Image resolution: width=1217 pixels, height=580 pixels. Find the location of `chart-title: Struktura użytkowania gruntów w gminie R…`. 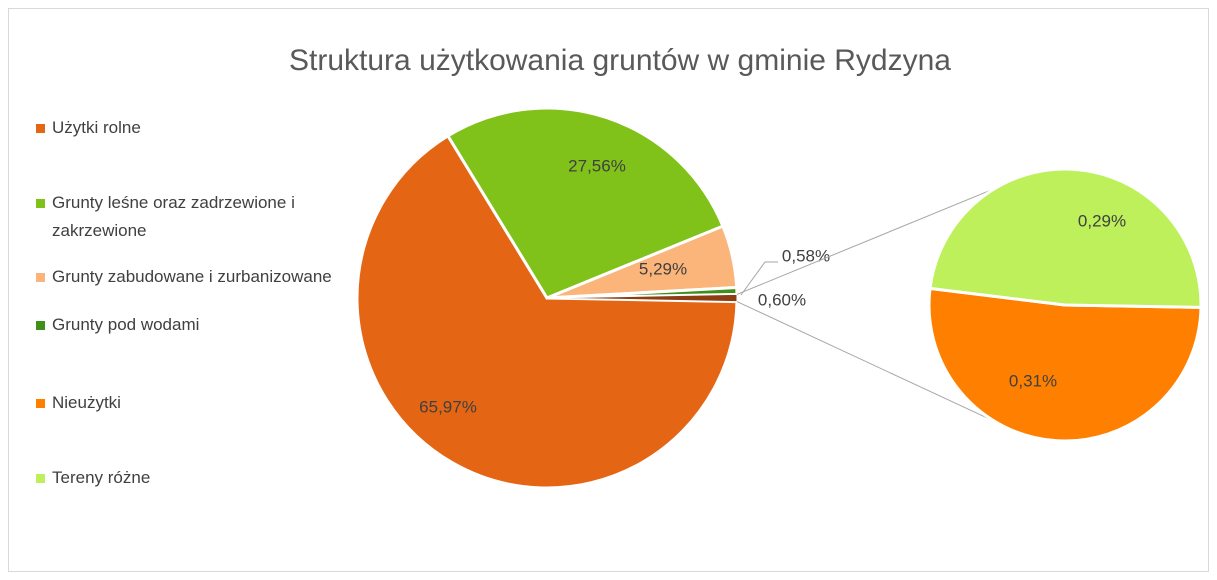

chart-title: Struktura użytkowania gruntów w gminie R… is located at coordinates (620, 60).